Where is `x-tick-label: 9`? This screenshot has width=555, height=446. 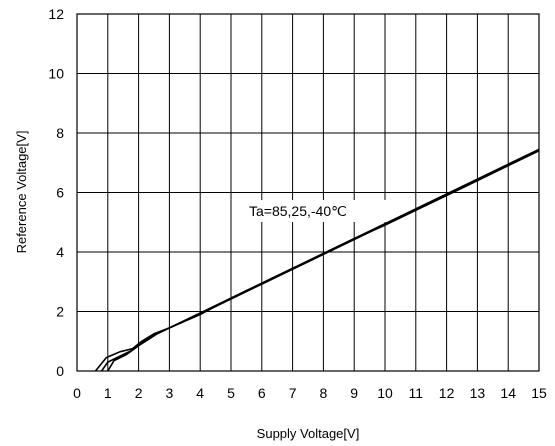 x-tick-label: 9 is located at coordinates (354, 393).